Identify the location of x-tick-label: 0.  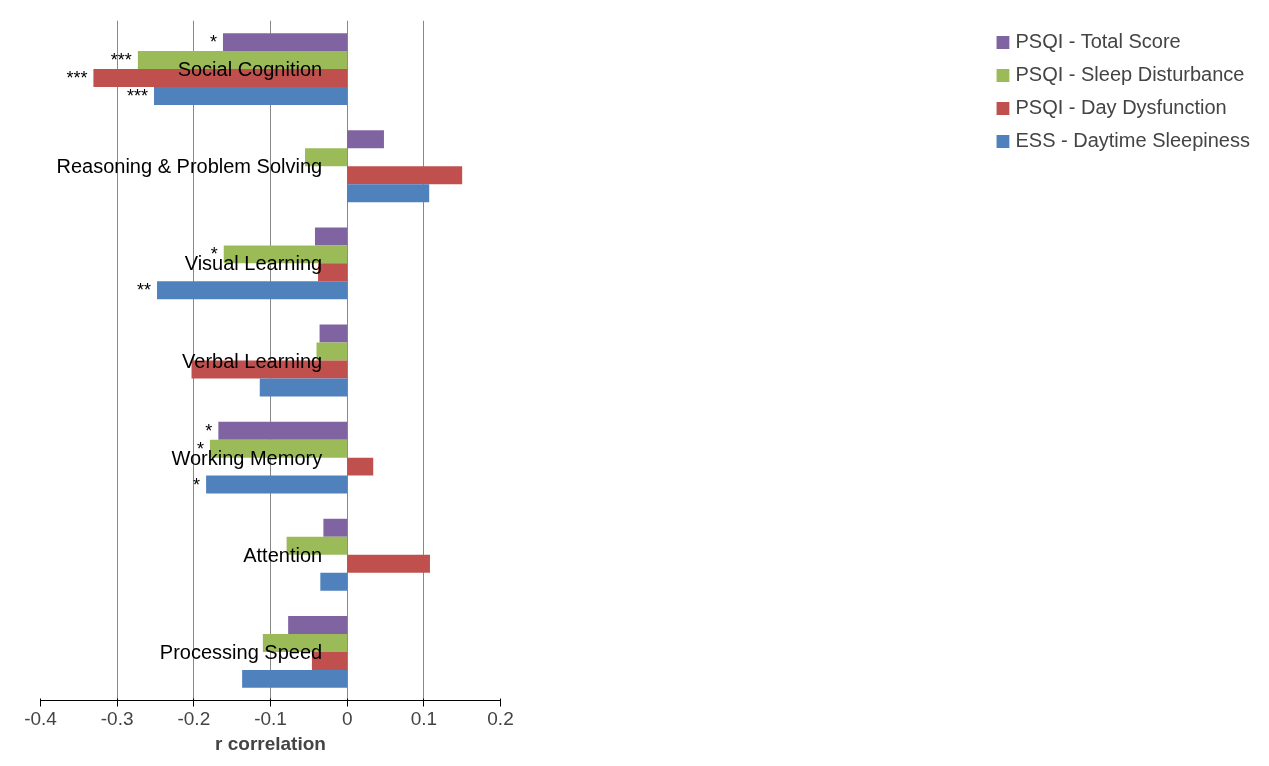
(347, 718).